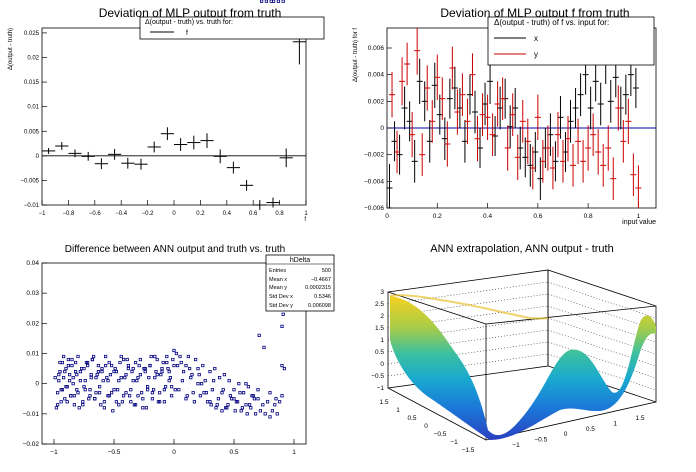 The image size is (696, 472). What do you see at coordinates (253, 214) in the screenshot?
I see `x-tick-label: 0.6` at bounding box center [253, 214].